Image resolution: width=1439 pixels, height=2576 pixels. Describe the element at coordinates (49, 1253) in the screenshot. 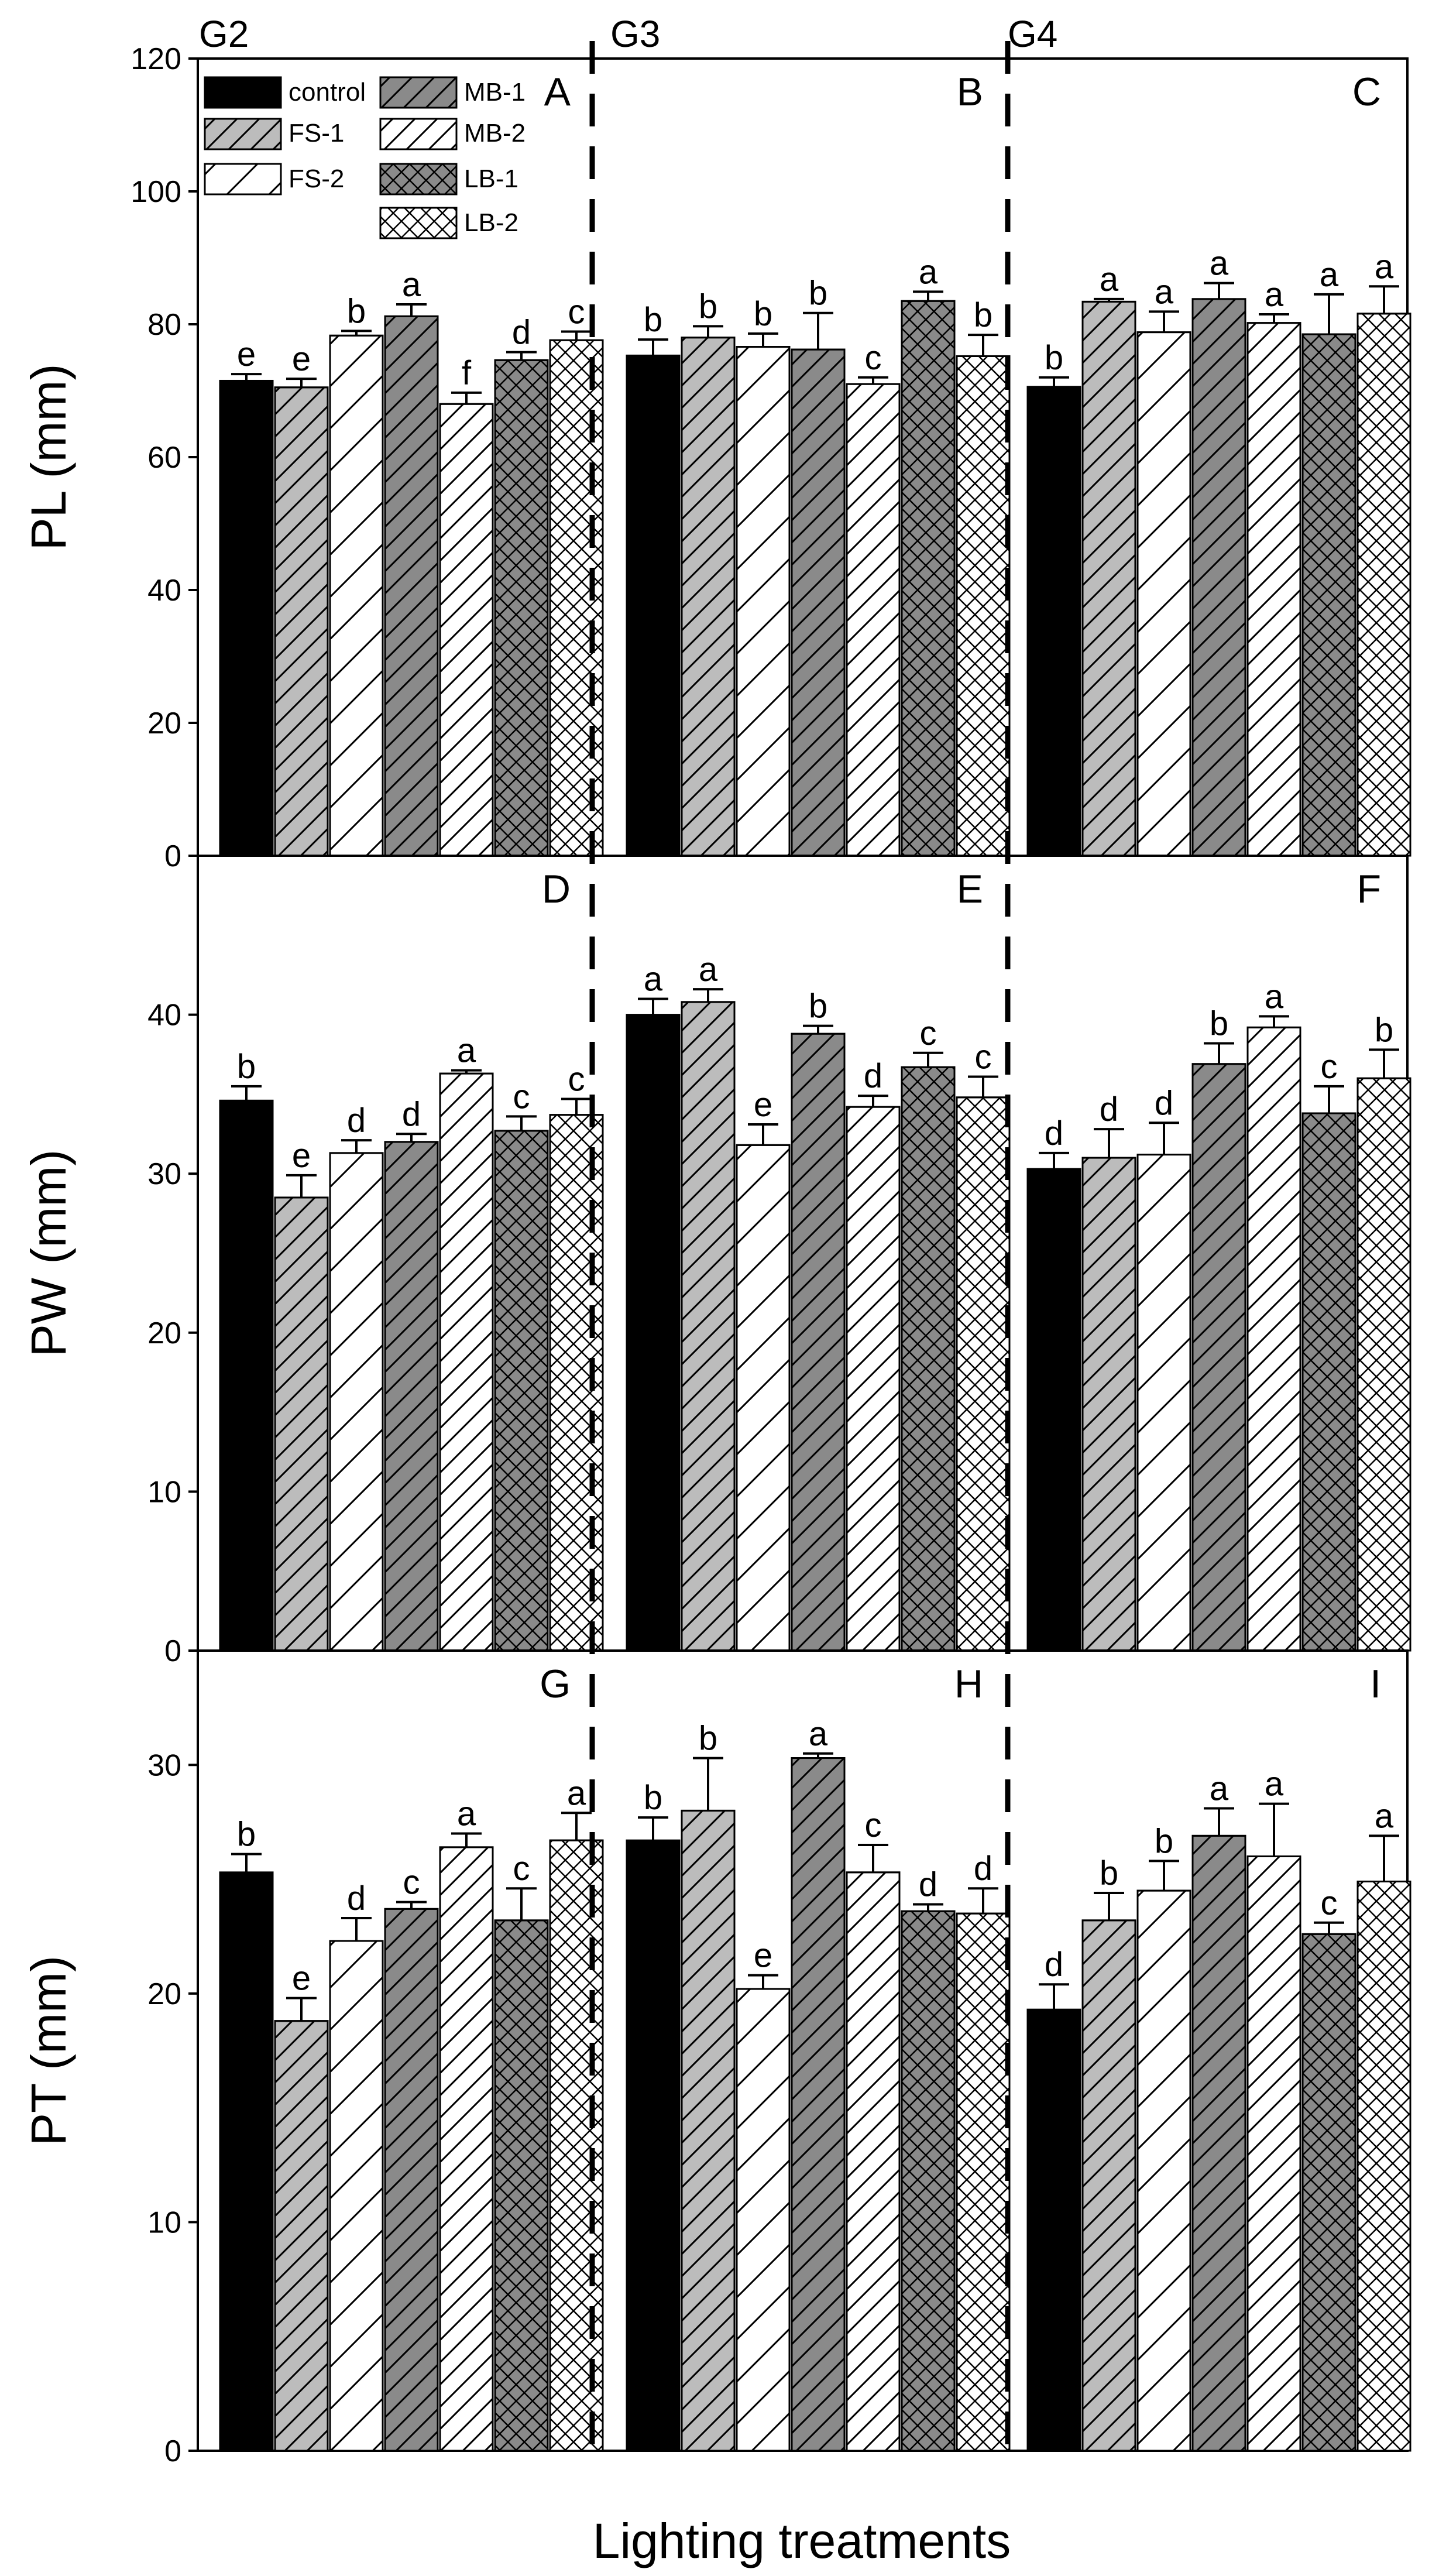

I see `y-axis-title-pw: PW (mm)` at that location.